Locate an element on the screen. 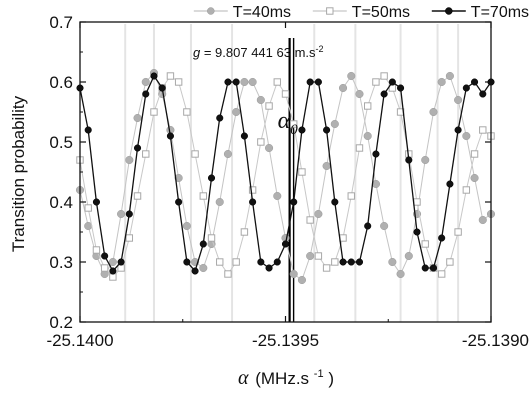 Image resolution: width=531 pixels, height=397 pixels. gravity-annotation: g = 9.807 441 63 m.s-2 is located at coordinates (258, 52).